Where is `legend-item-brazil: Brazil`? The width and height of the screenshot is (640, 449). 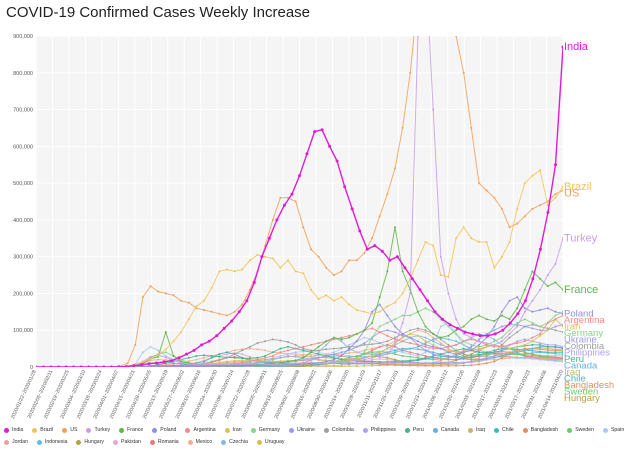
legend-item-brazil: Brazil is located at coordinates (42, 431).